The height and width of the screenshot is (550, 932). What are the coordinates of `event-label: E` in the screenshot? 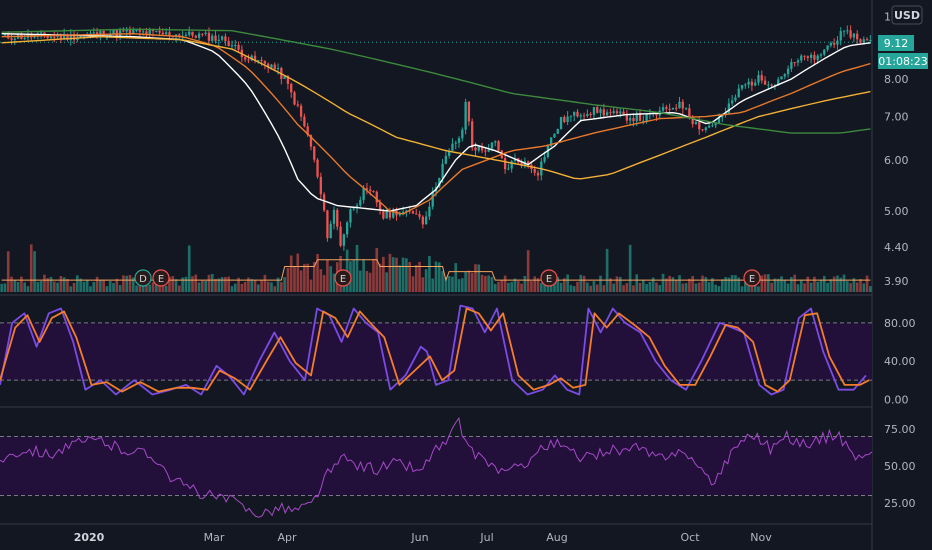 It's located at (343, 279).